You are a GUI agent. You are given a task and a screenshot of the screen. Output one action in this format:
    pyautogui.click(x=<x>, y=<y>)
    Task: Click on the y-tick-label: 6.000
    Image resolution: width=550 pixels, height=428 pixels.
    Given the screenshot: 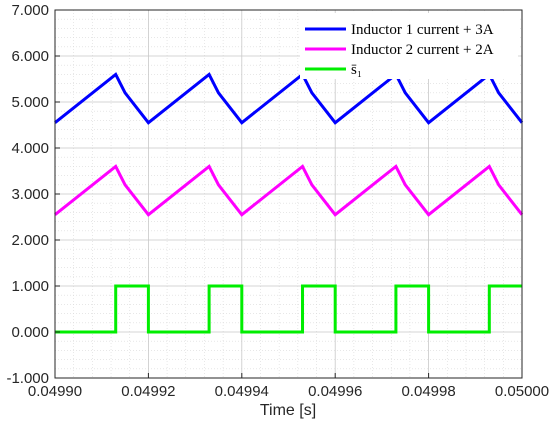 What is the action you would take?
    pyautogui.click(x=30, y=56)
    